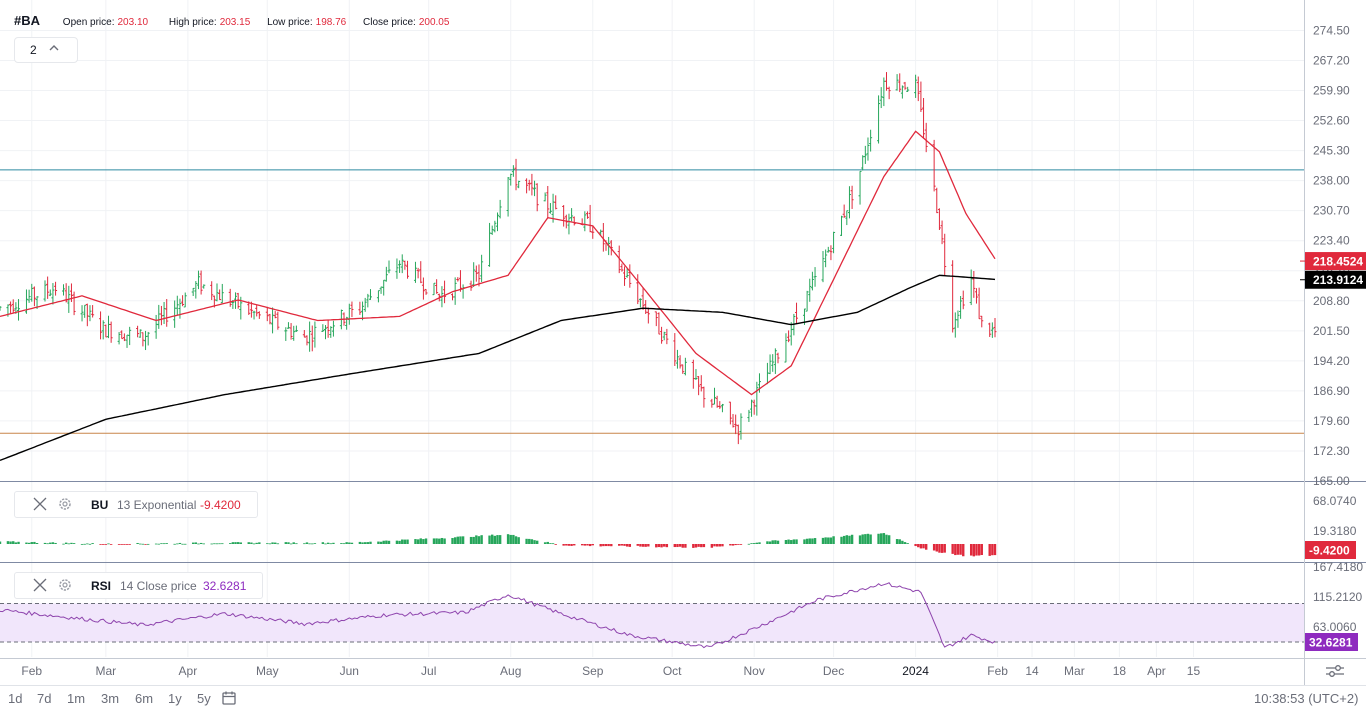 The height and width of the screenshot is (711, 1366). I want to click on bu-badge, so click(1330, 550).